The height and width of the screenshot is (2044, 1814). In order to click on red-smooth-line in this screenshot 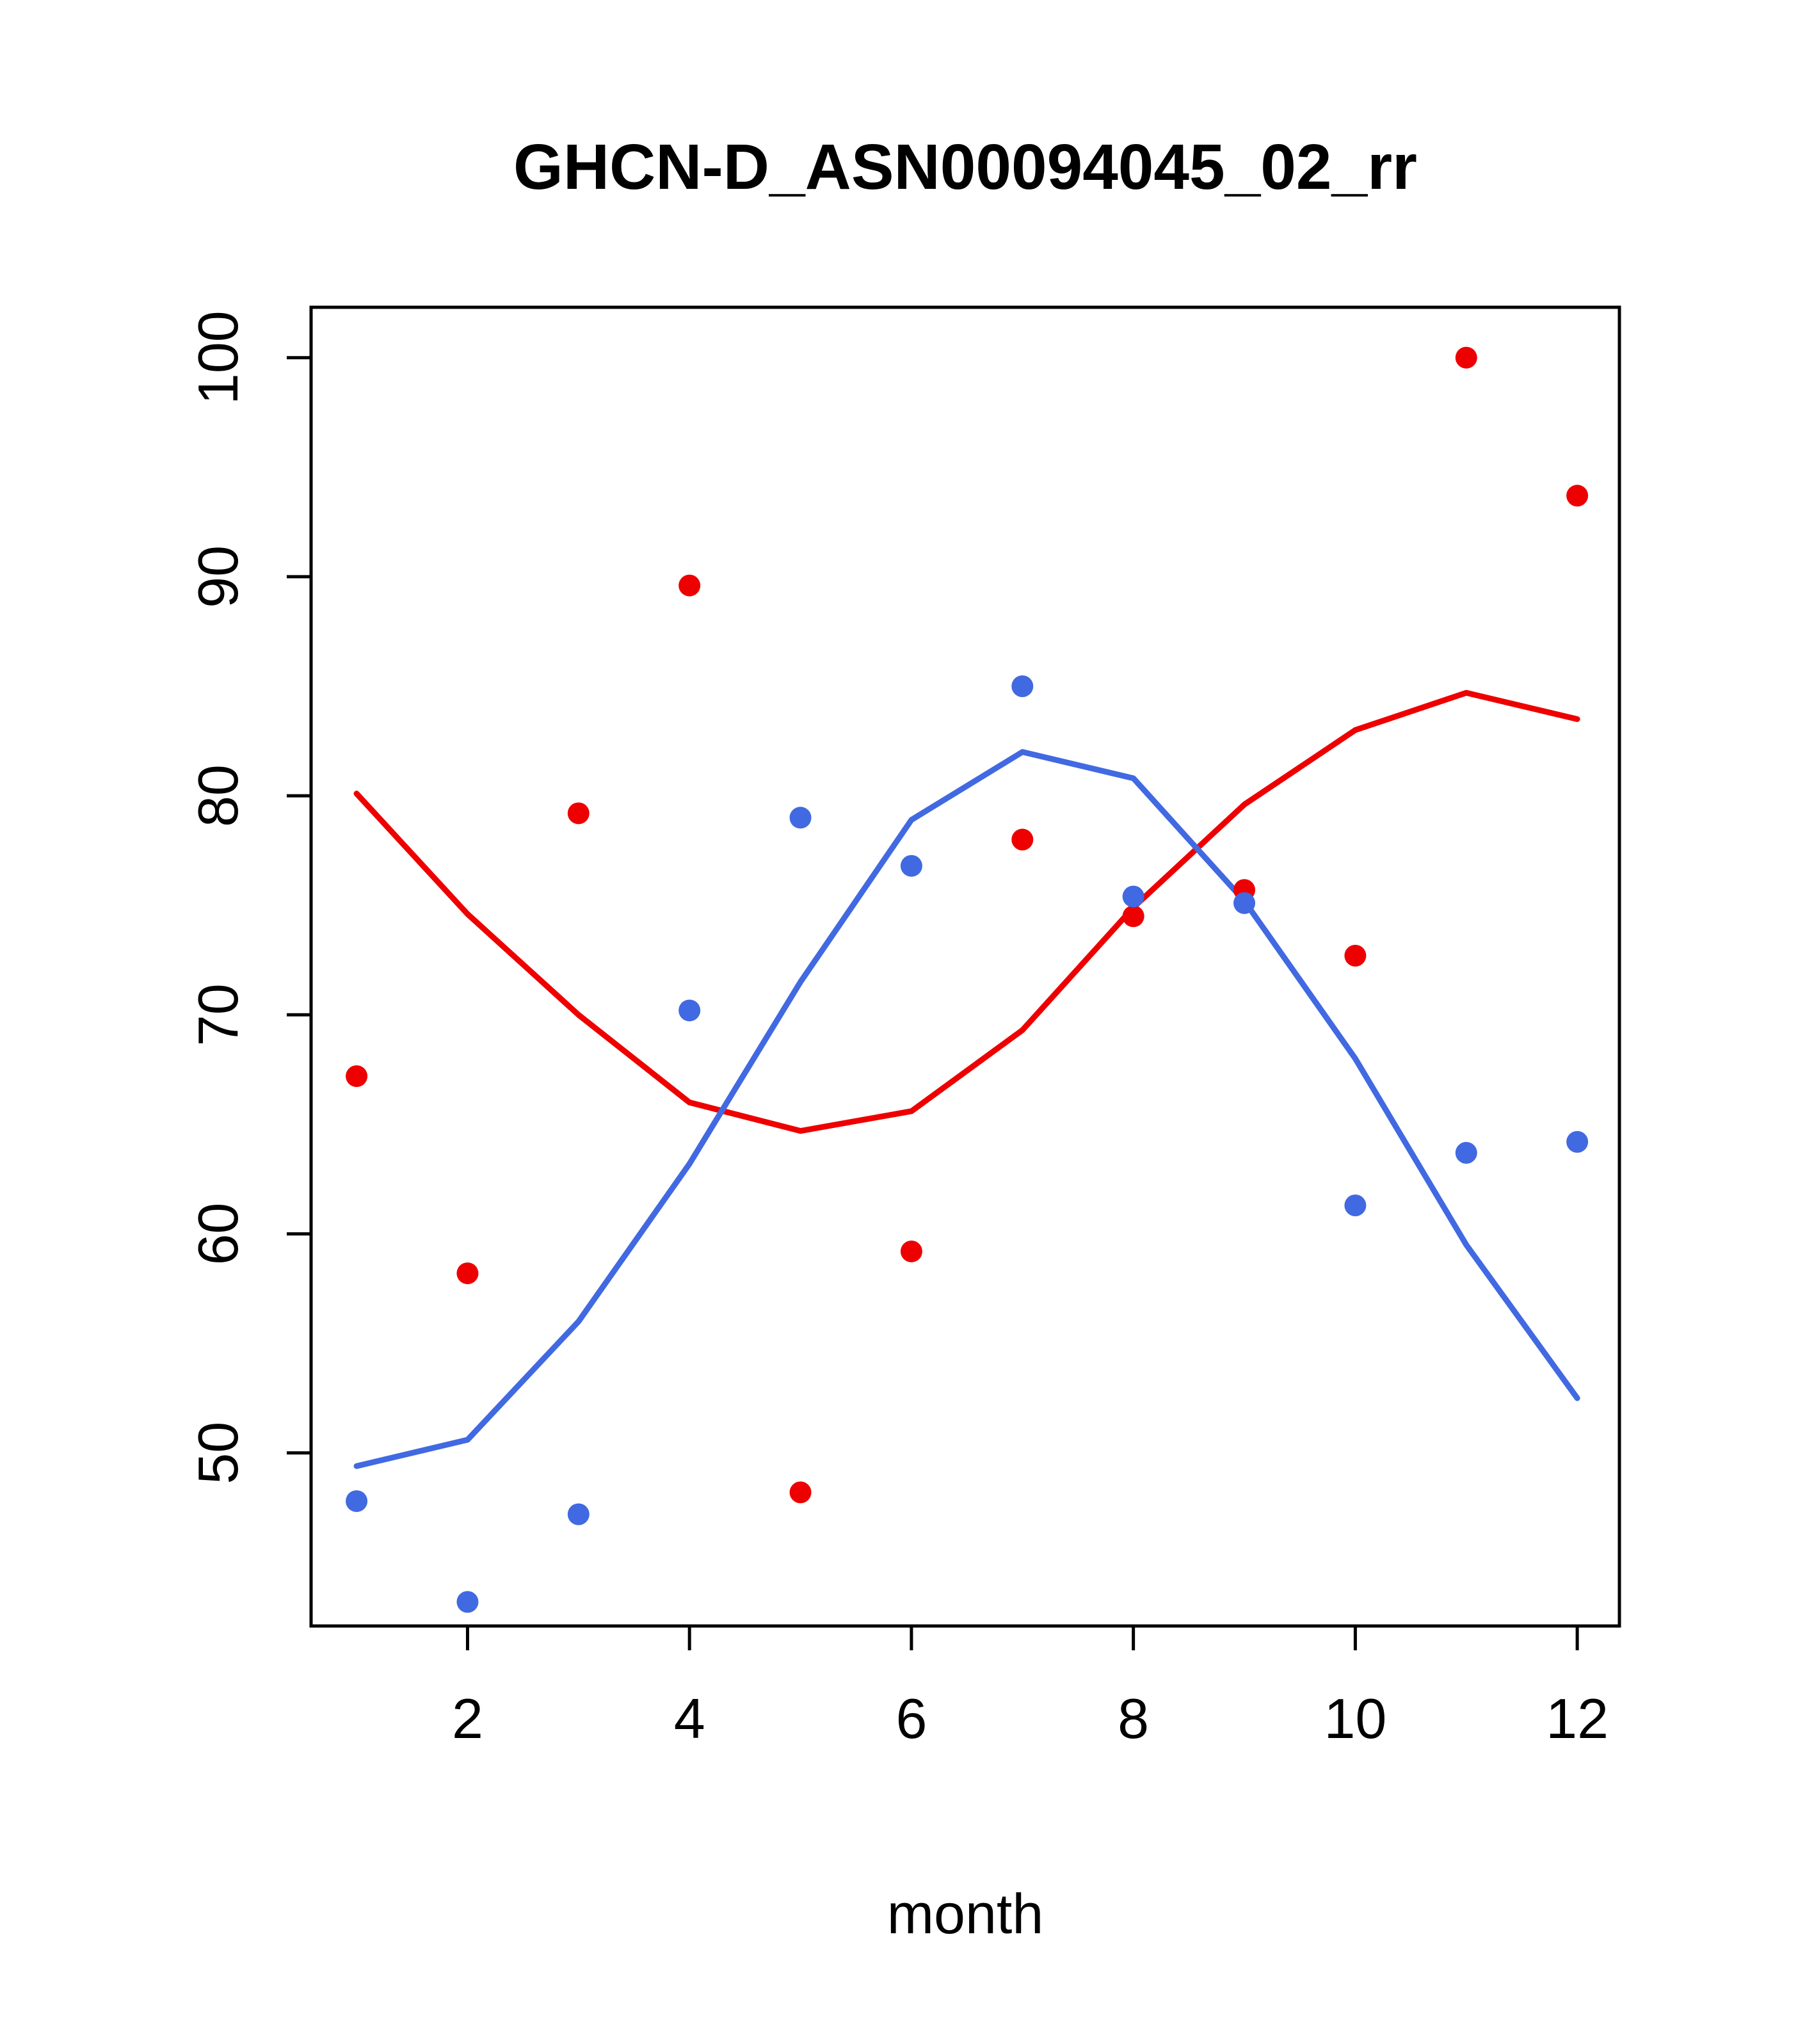, I will do `click(966, 911)`.